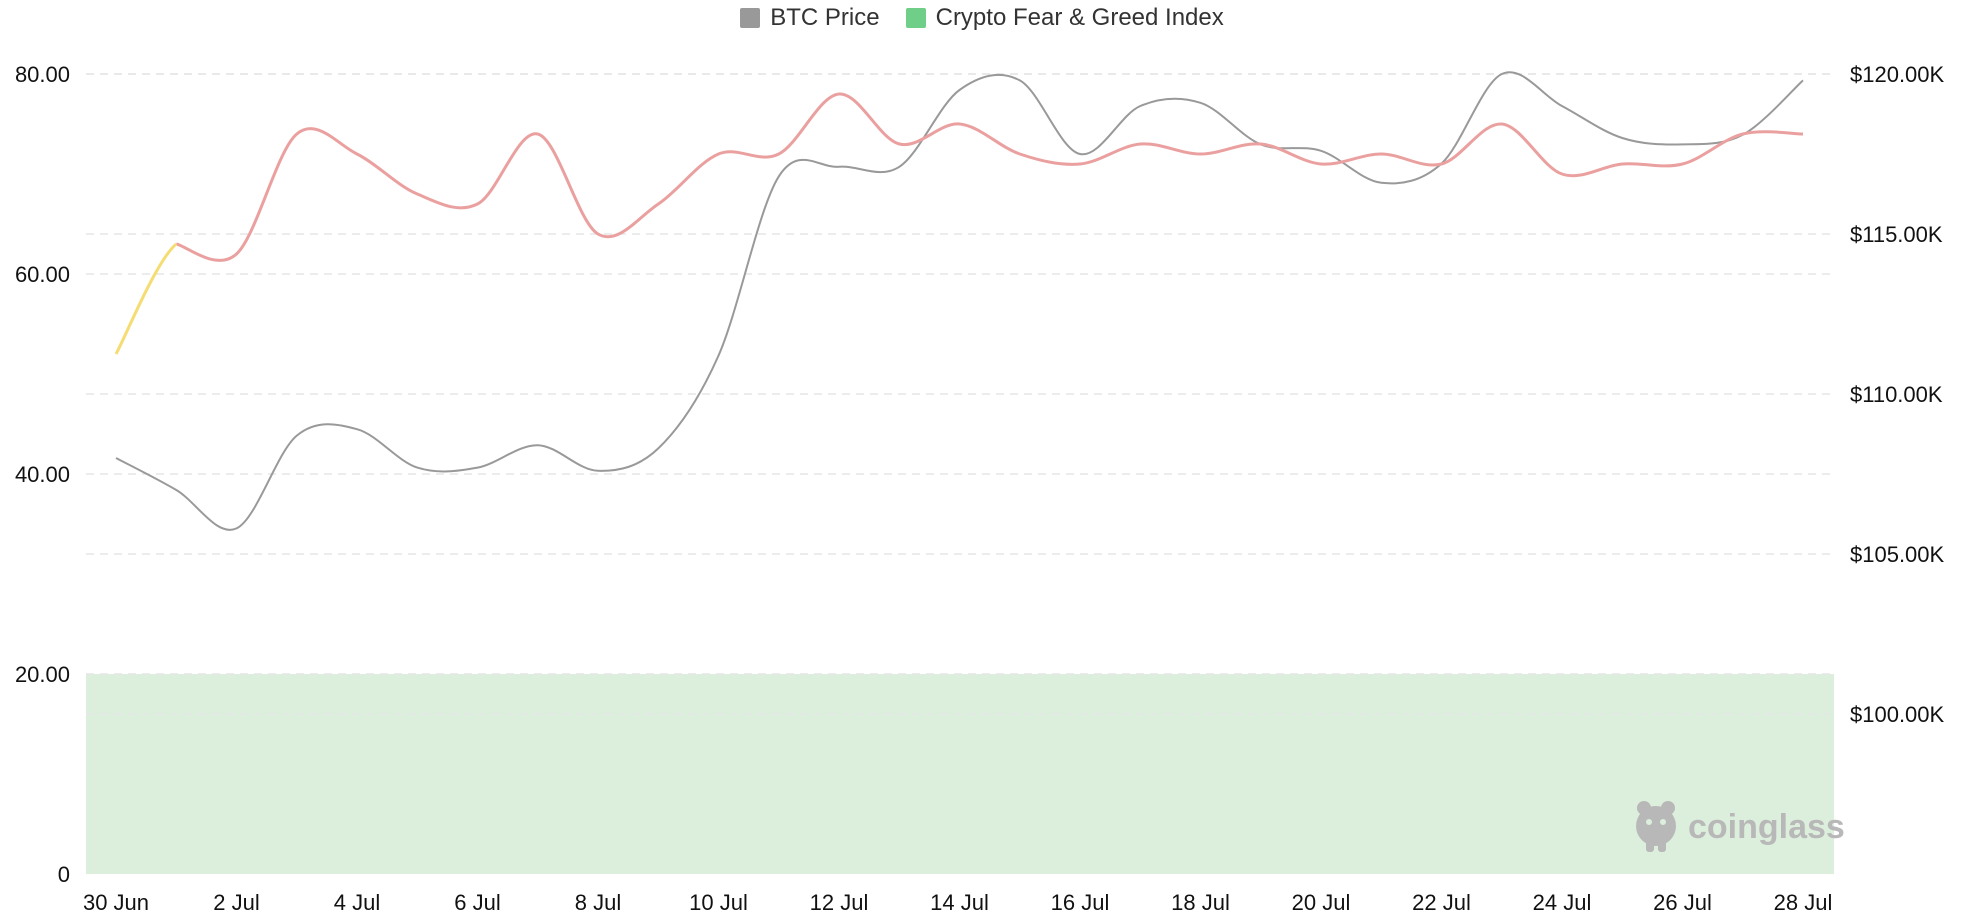 The height and width of the screenshot is (922, 1964). What do you see at coordinates (1080, 902) in the screenshot?
I see `x-tick-label: 16 Jul` at bounding box center [1080, 902].